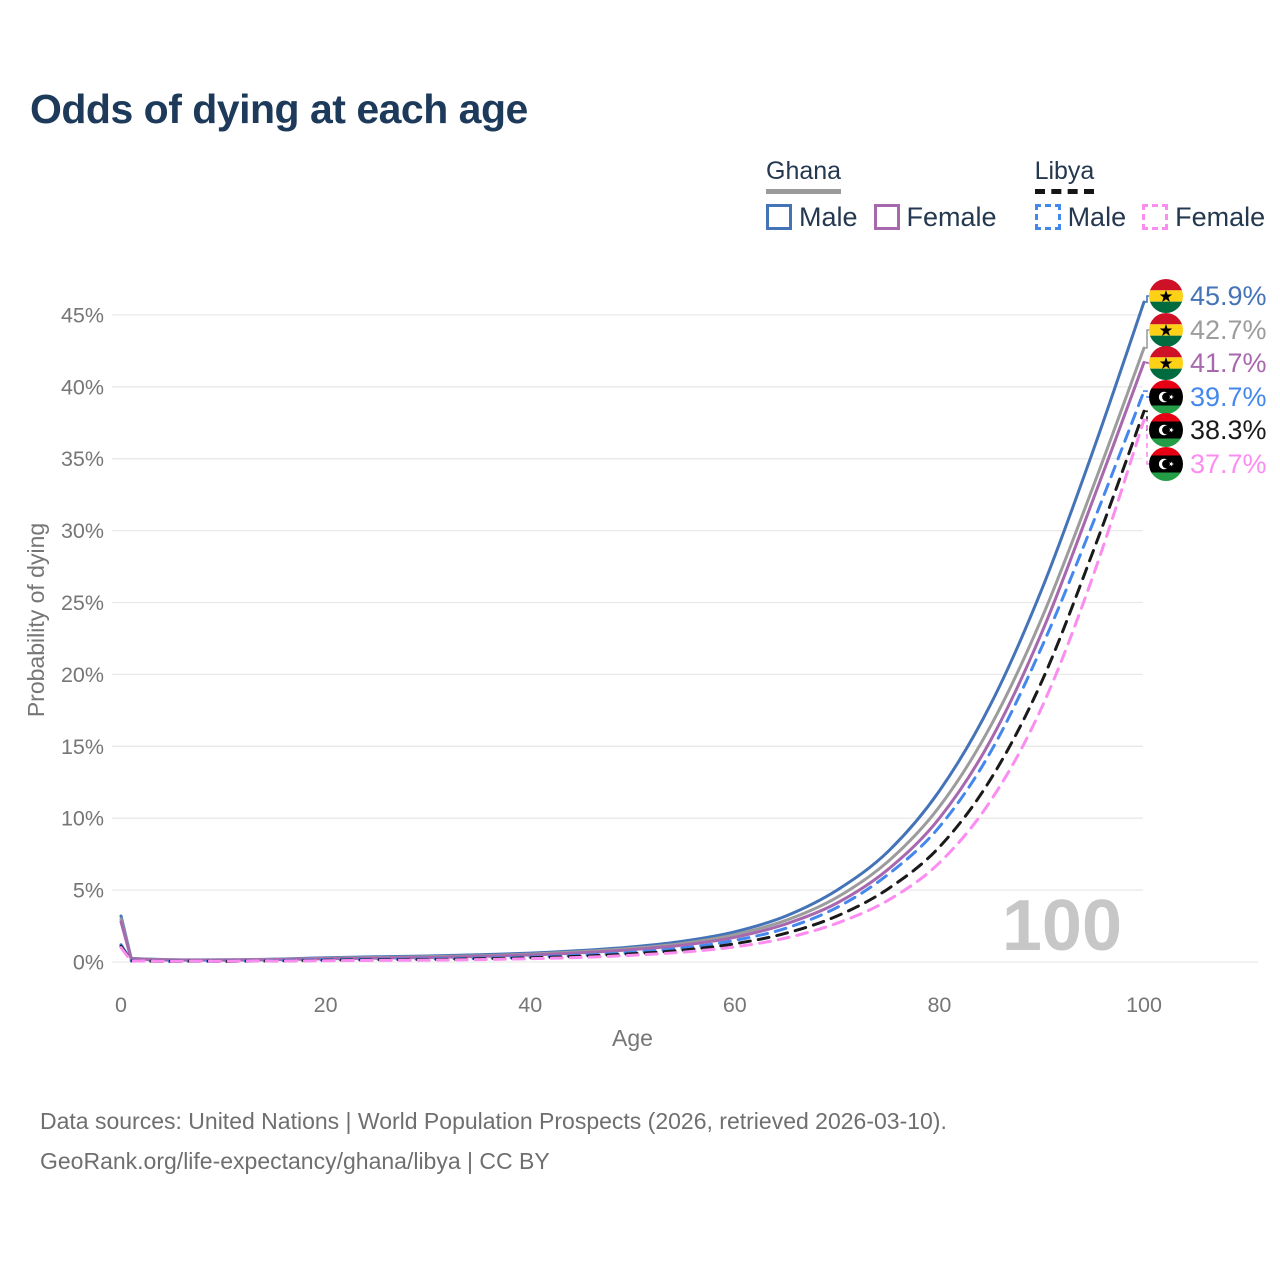 This screenshot has width=1280, height=1280. Describe the element at coordinates (1228, 330) in the screenshot. I see `end-value-label: 42.7%` at that location.